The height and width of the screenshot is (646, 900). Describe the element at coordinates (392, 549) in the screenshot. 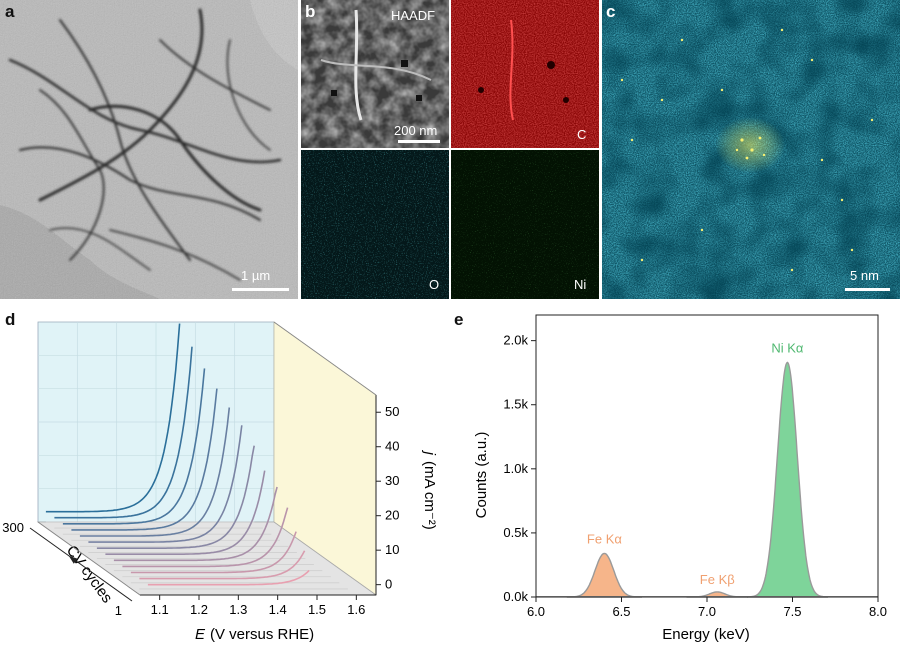

I see `y-tick-label: 10` at that location.